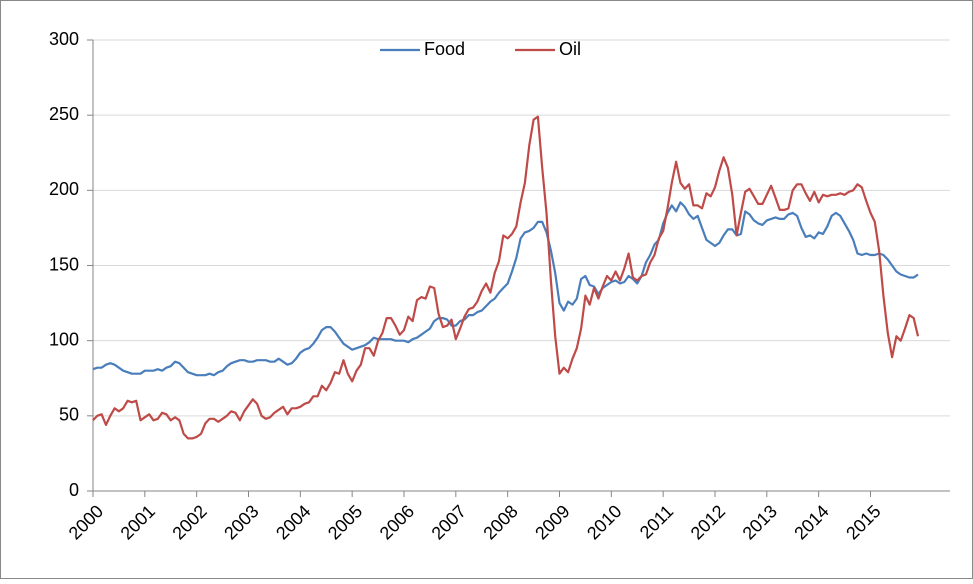 This screenshot has width=973, height=584. I want to click on y-tick-label: 250, so click(64, 114).